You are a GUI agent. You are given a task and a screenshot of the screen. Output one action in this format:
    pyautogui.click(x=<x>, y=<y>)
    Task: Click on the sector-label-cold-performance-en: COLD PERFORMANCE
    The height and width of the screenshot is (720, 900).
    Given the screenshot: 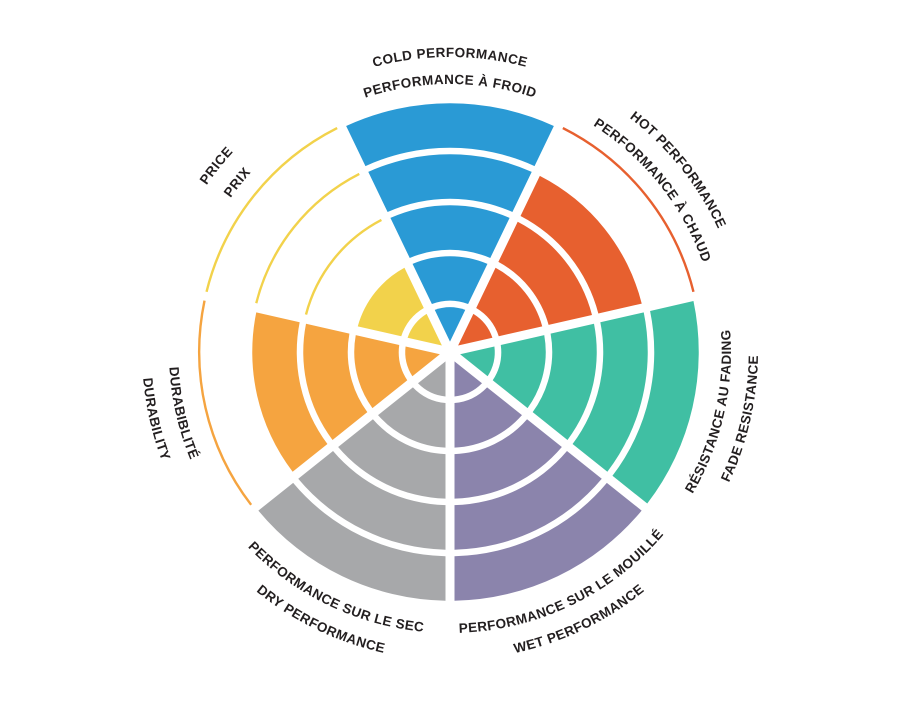 What is the action you would take?
    pyautogui.click(x=450, y=57)
    